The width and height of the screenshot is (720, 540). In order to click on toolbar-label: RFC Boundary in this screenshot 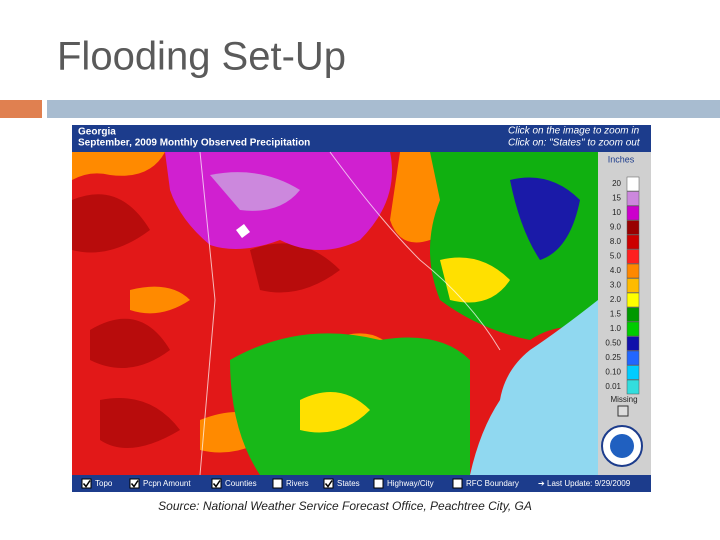, I will do `click(492, 483)`.